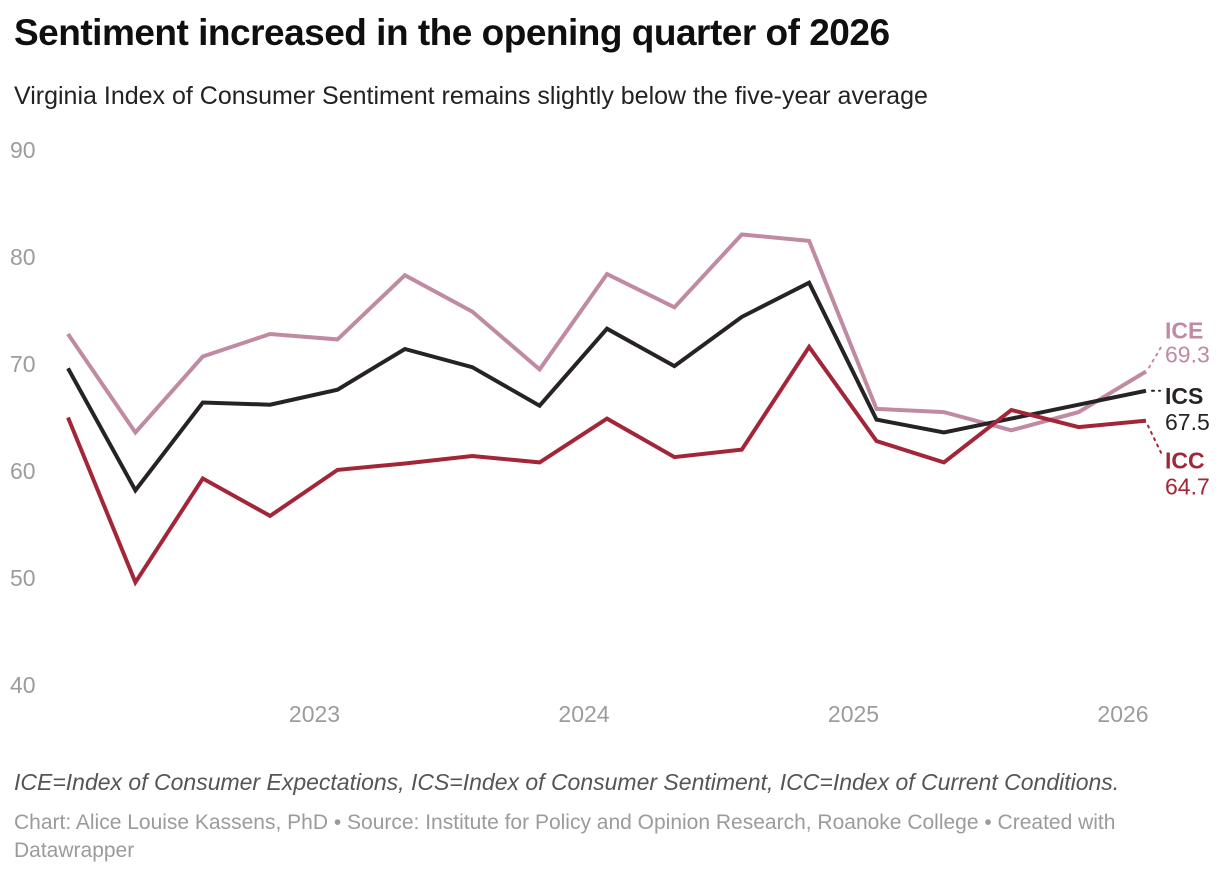  I want to click on series-connector-ICE, so click(1155, 356).